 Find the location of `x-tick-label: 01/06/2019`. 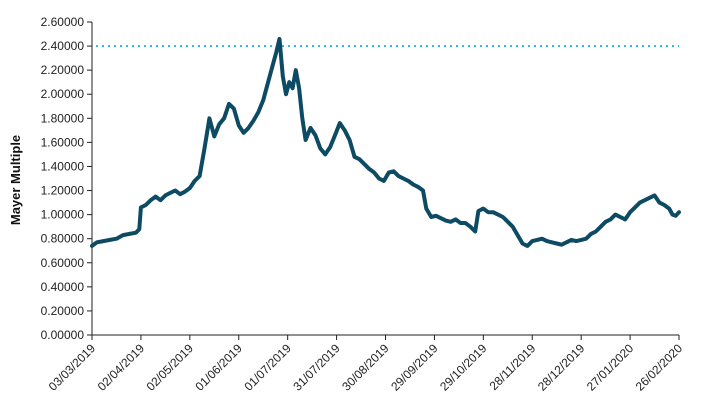

x-tick-label: 01/06/2019 is located at coordinates (219, 367).